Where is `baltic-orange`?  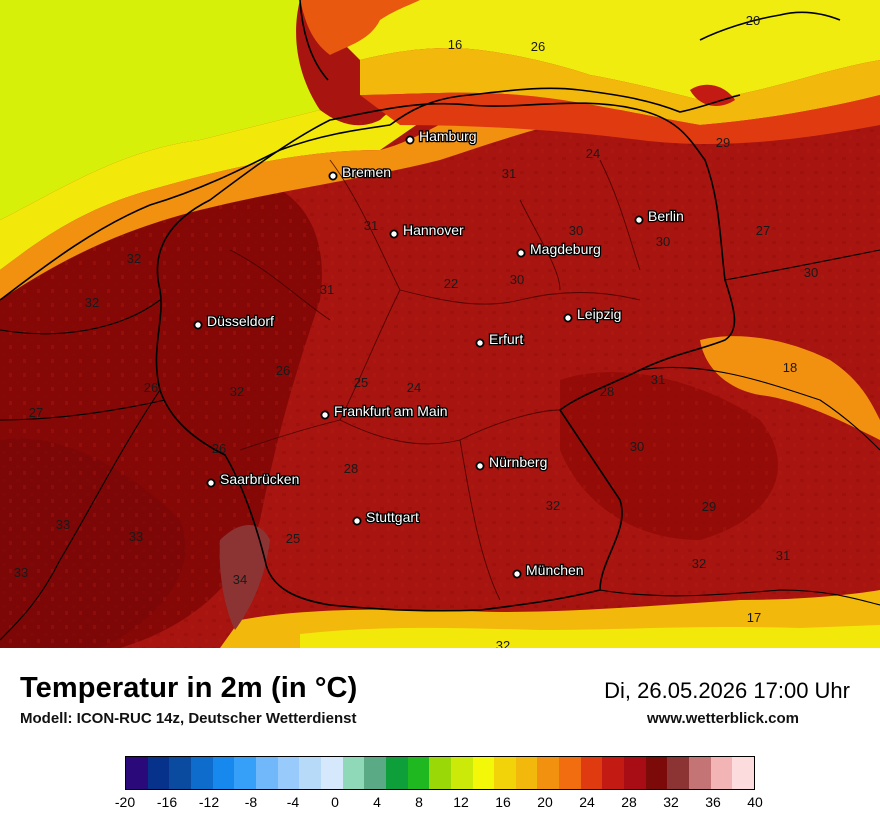 baltic-orange is located at coordinates (620, 86).